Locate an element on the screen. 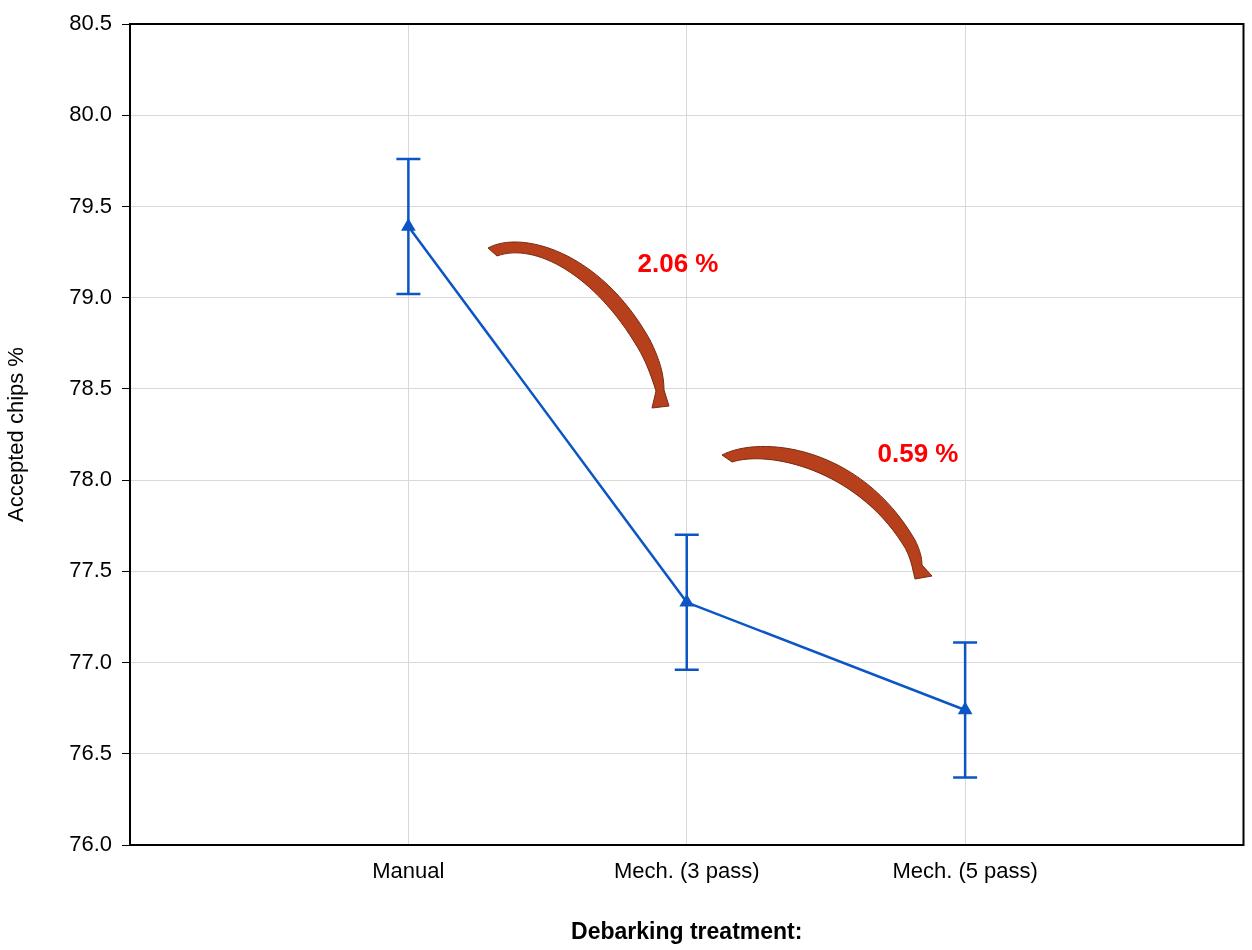 The image size is (1252, 950). annotation: 2.06 % is located at coordinates (678, 263).